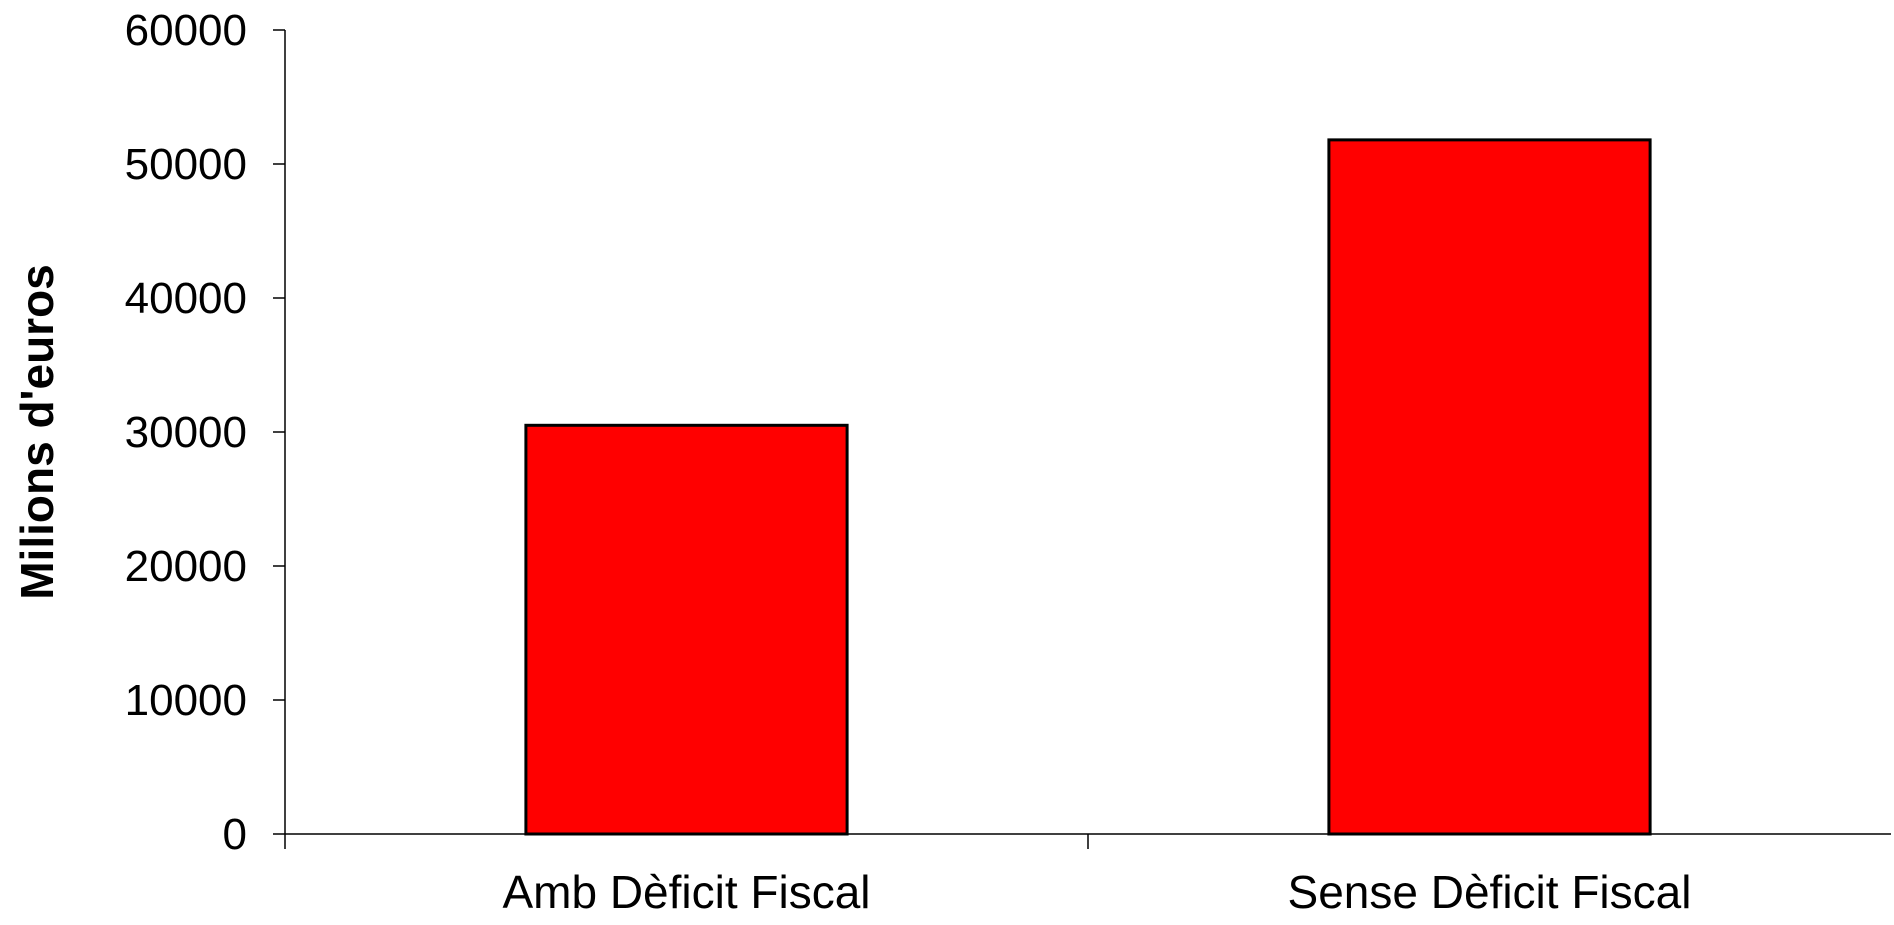  I want to click on y-tick-label: 20000, so click(186, 566).